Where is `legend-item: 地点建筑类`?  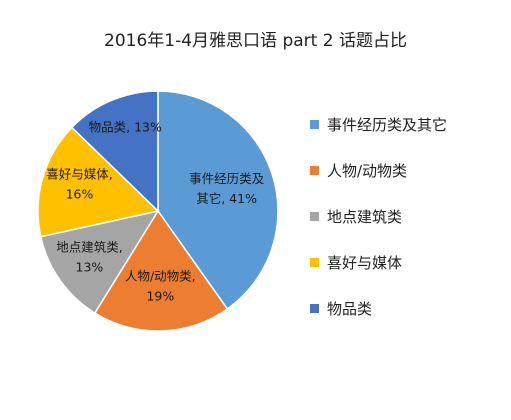 legend-item: 地点建筑类 is located at coordinates (378, 216).